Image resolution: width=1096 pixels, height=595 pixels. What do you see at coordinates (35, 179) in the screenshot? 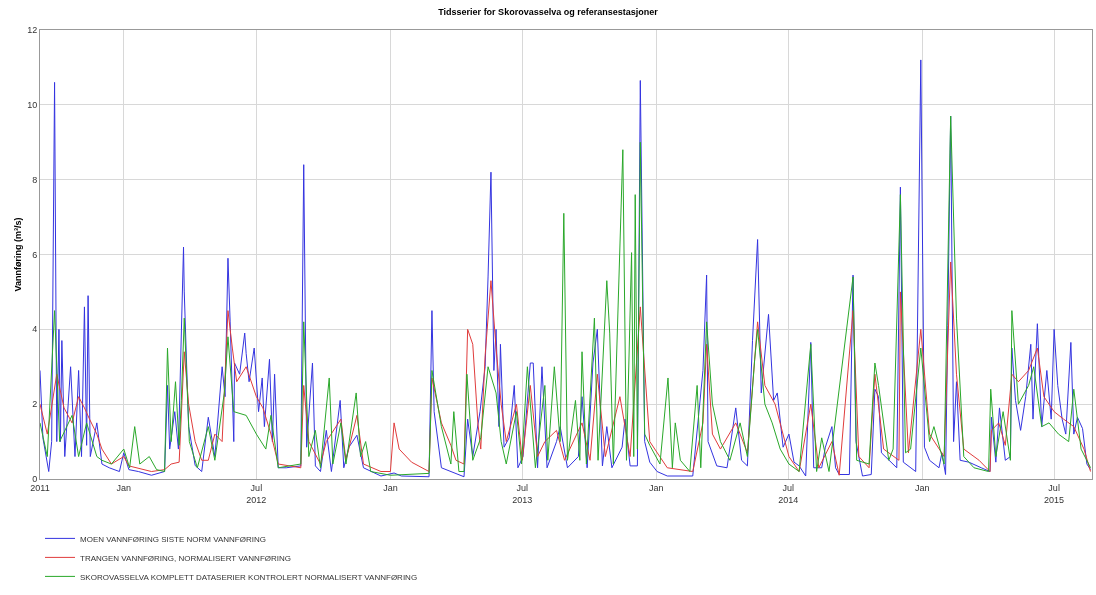
I see `y-tick-label: 8` at bounding box center [35, 179].